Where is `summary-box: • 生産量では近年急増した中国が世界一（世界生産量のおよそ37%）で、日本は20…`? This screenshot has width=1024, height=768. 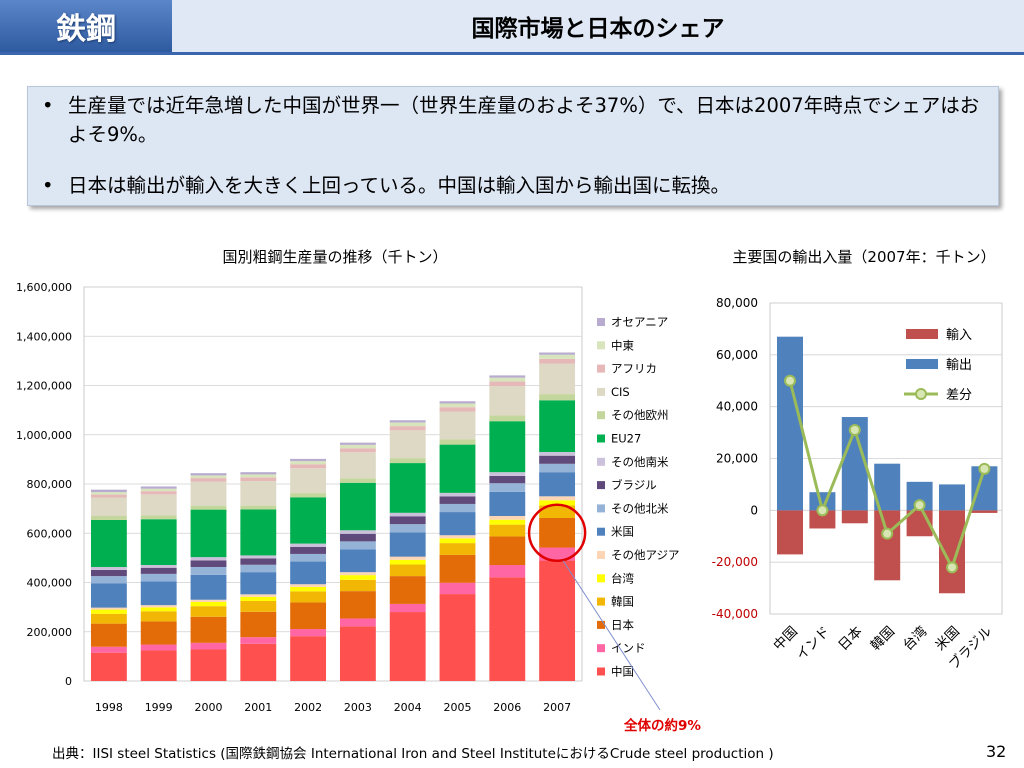 summary-box: • 生産量では近年急増した中国が世界一（世界生産量のおよそ37%）で、日本は20… is located at coordinates (513, 146).